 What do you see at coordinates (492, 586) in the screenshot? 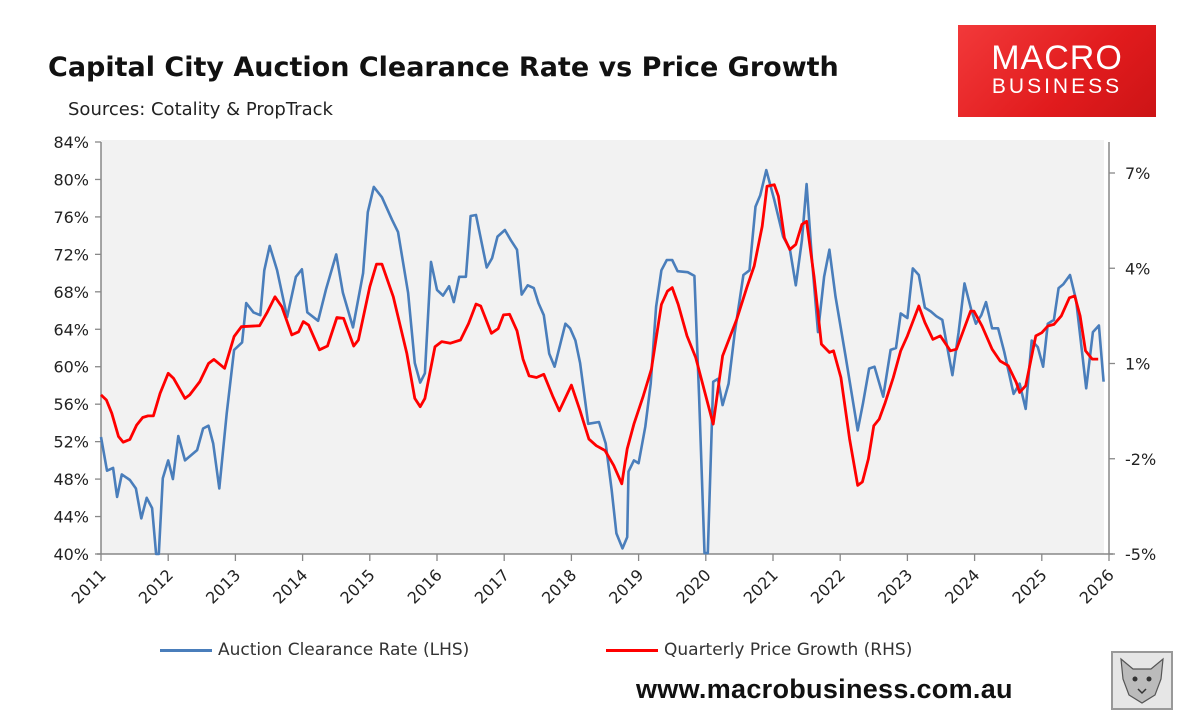
I see `x-tick-label: 2017` at bounding box center [492, 586].